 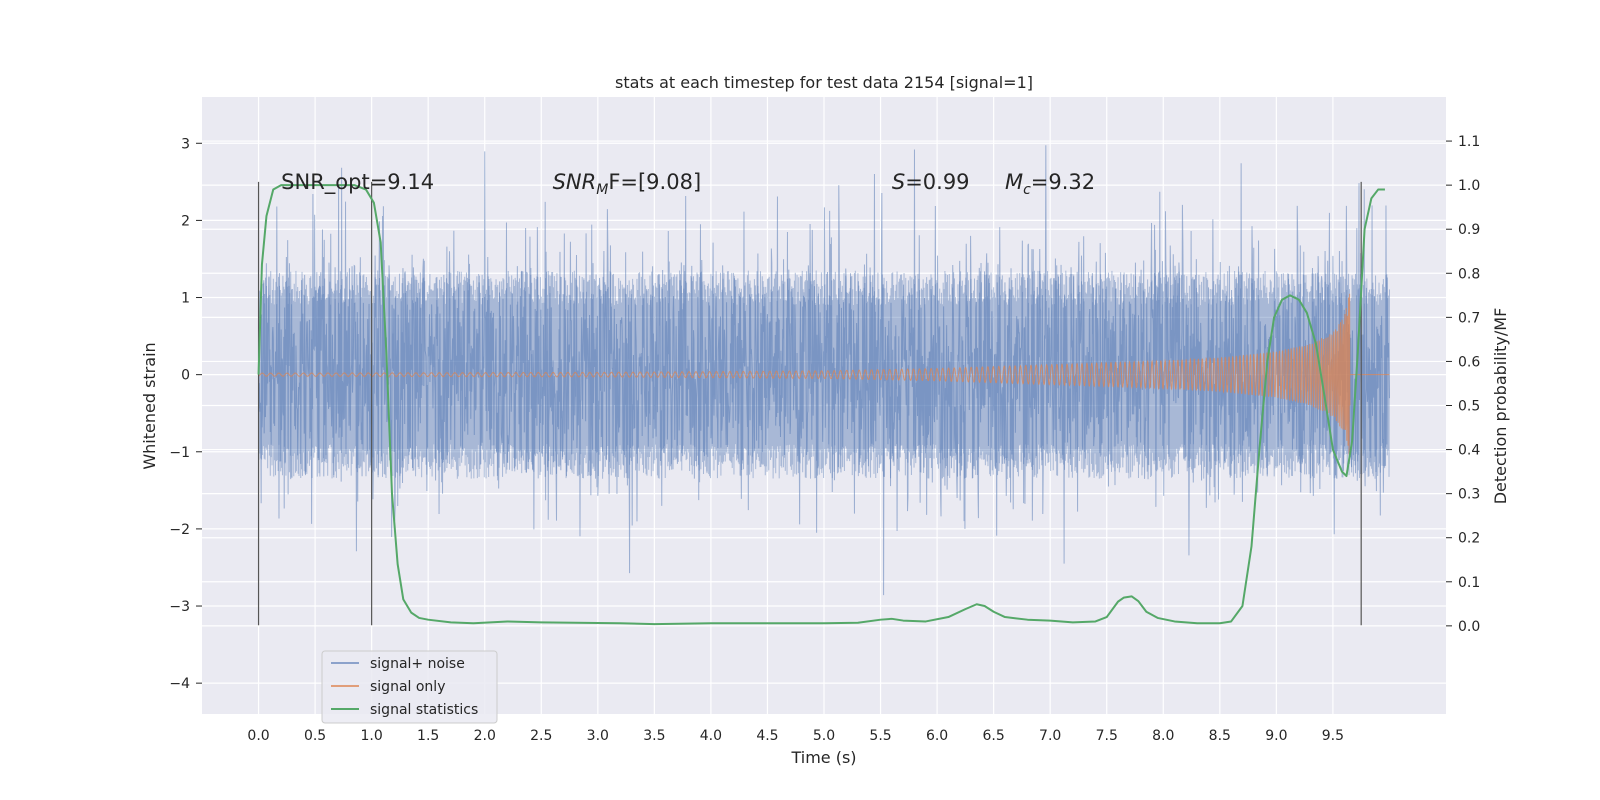 What do you see at coordinates (149, 405) in the screenshot?
I see `y-axis-label-left: Whitened strain` at bounding box center [149, 405].